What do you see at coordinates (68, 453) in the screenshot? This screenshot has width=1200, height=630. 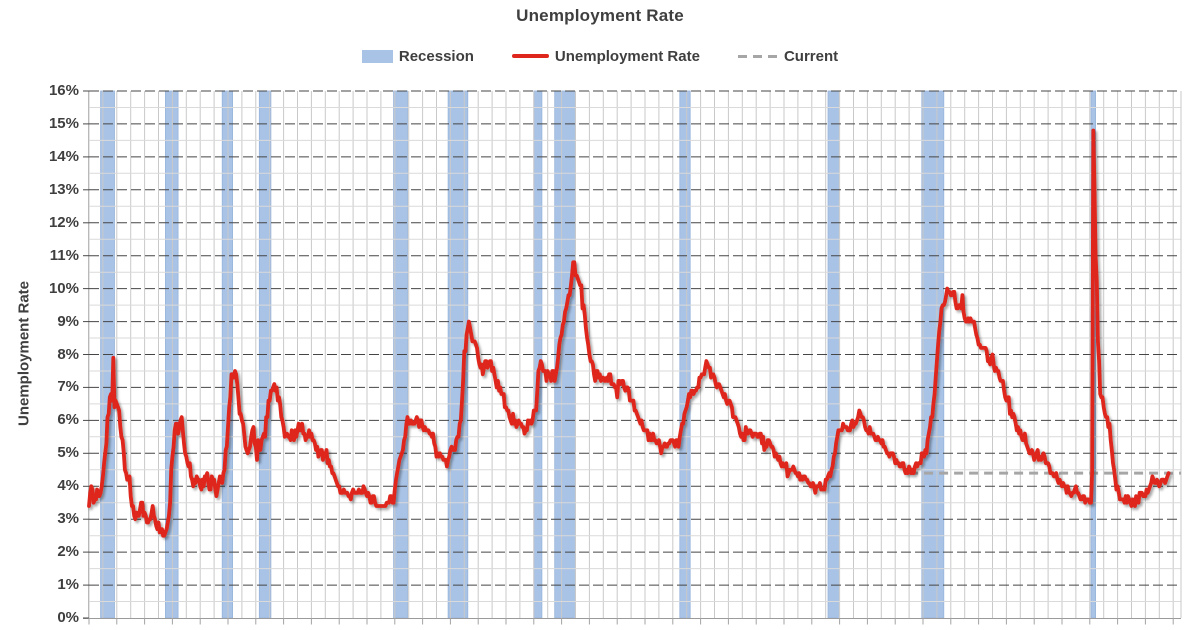 I see `y-tick-label: 5%` at bounding box center [68, 453].